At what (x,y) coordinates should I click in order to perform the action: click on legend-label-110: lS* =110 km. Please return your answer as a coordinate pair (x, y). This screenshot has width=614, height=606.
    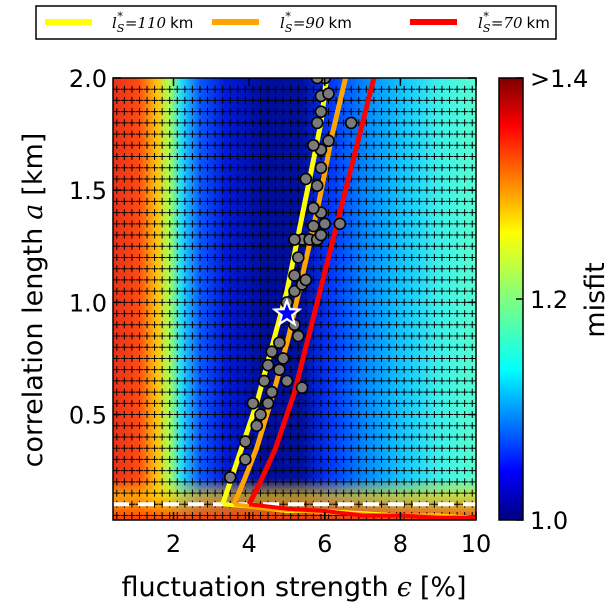
    Looking at the image, I should click on (152, 22).